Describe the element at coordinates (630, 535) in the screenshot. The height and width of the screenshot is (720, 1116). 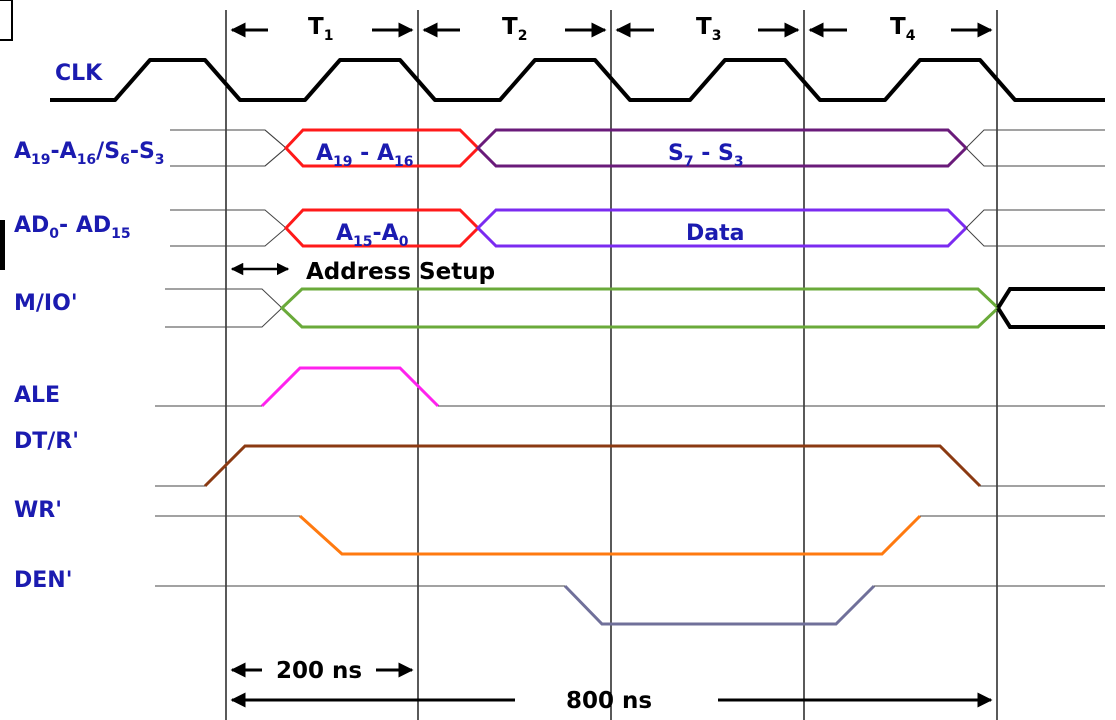
I see `wr-waveform` at that location.